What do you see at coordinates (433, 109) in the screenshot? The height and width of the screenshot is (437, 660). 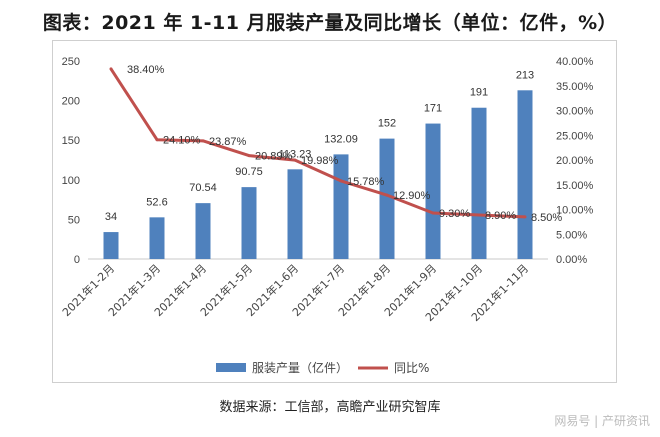 I see `bar-data-label: 171` at bounding box center [433, 109].